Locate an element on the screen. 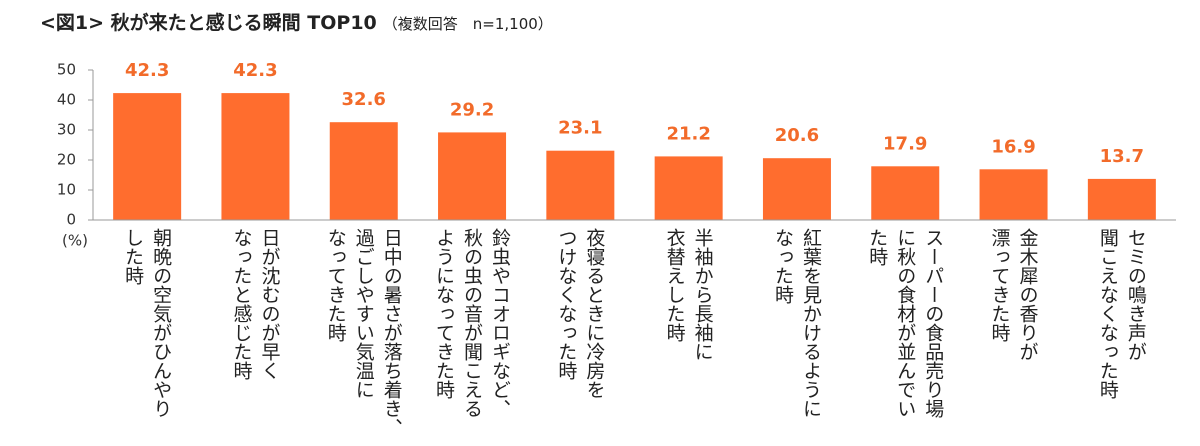 Image resolution: width=1200 pixels, height=446 pixels. y-tick-label: 10 is located at coordinates (66, 190).